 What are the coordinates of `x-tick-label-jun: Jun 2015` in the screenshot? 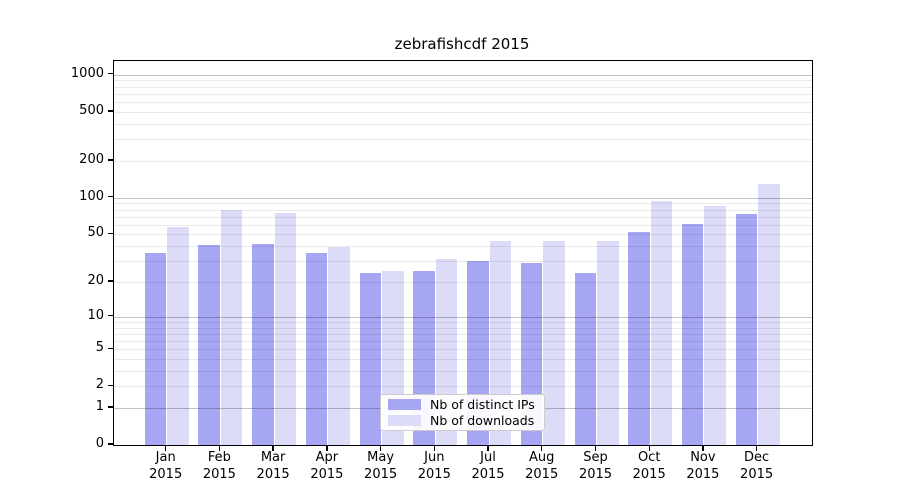 It's located at (434, 466).